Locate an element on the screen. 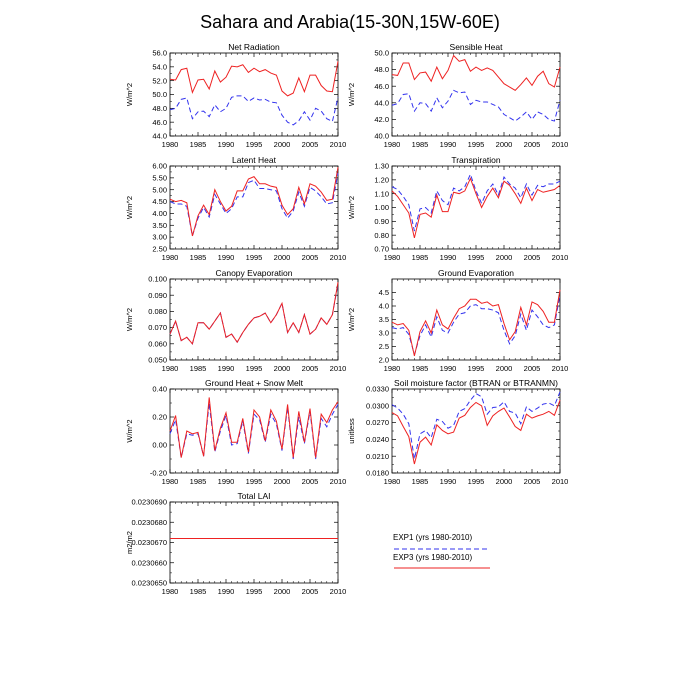 This screenshot has width=700, height=700. y-tick-label: 0.0230680 is located at coordinates (149, 522).